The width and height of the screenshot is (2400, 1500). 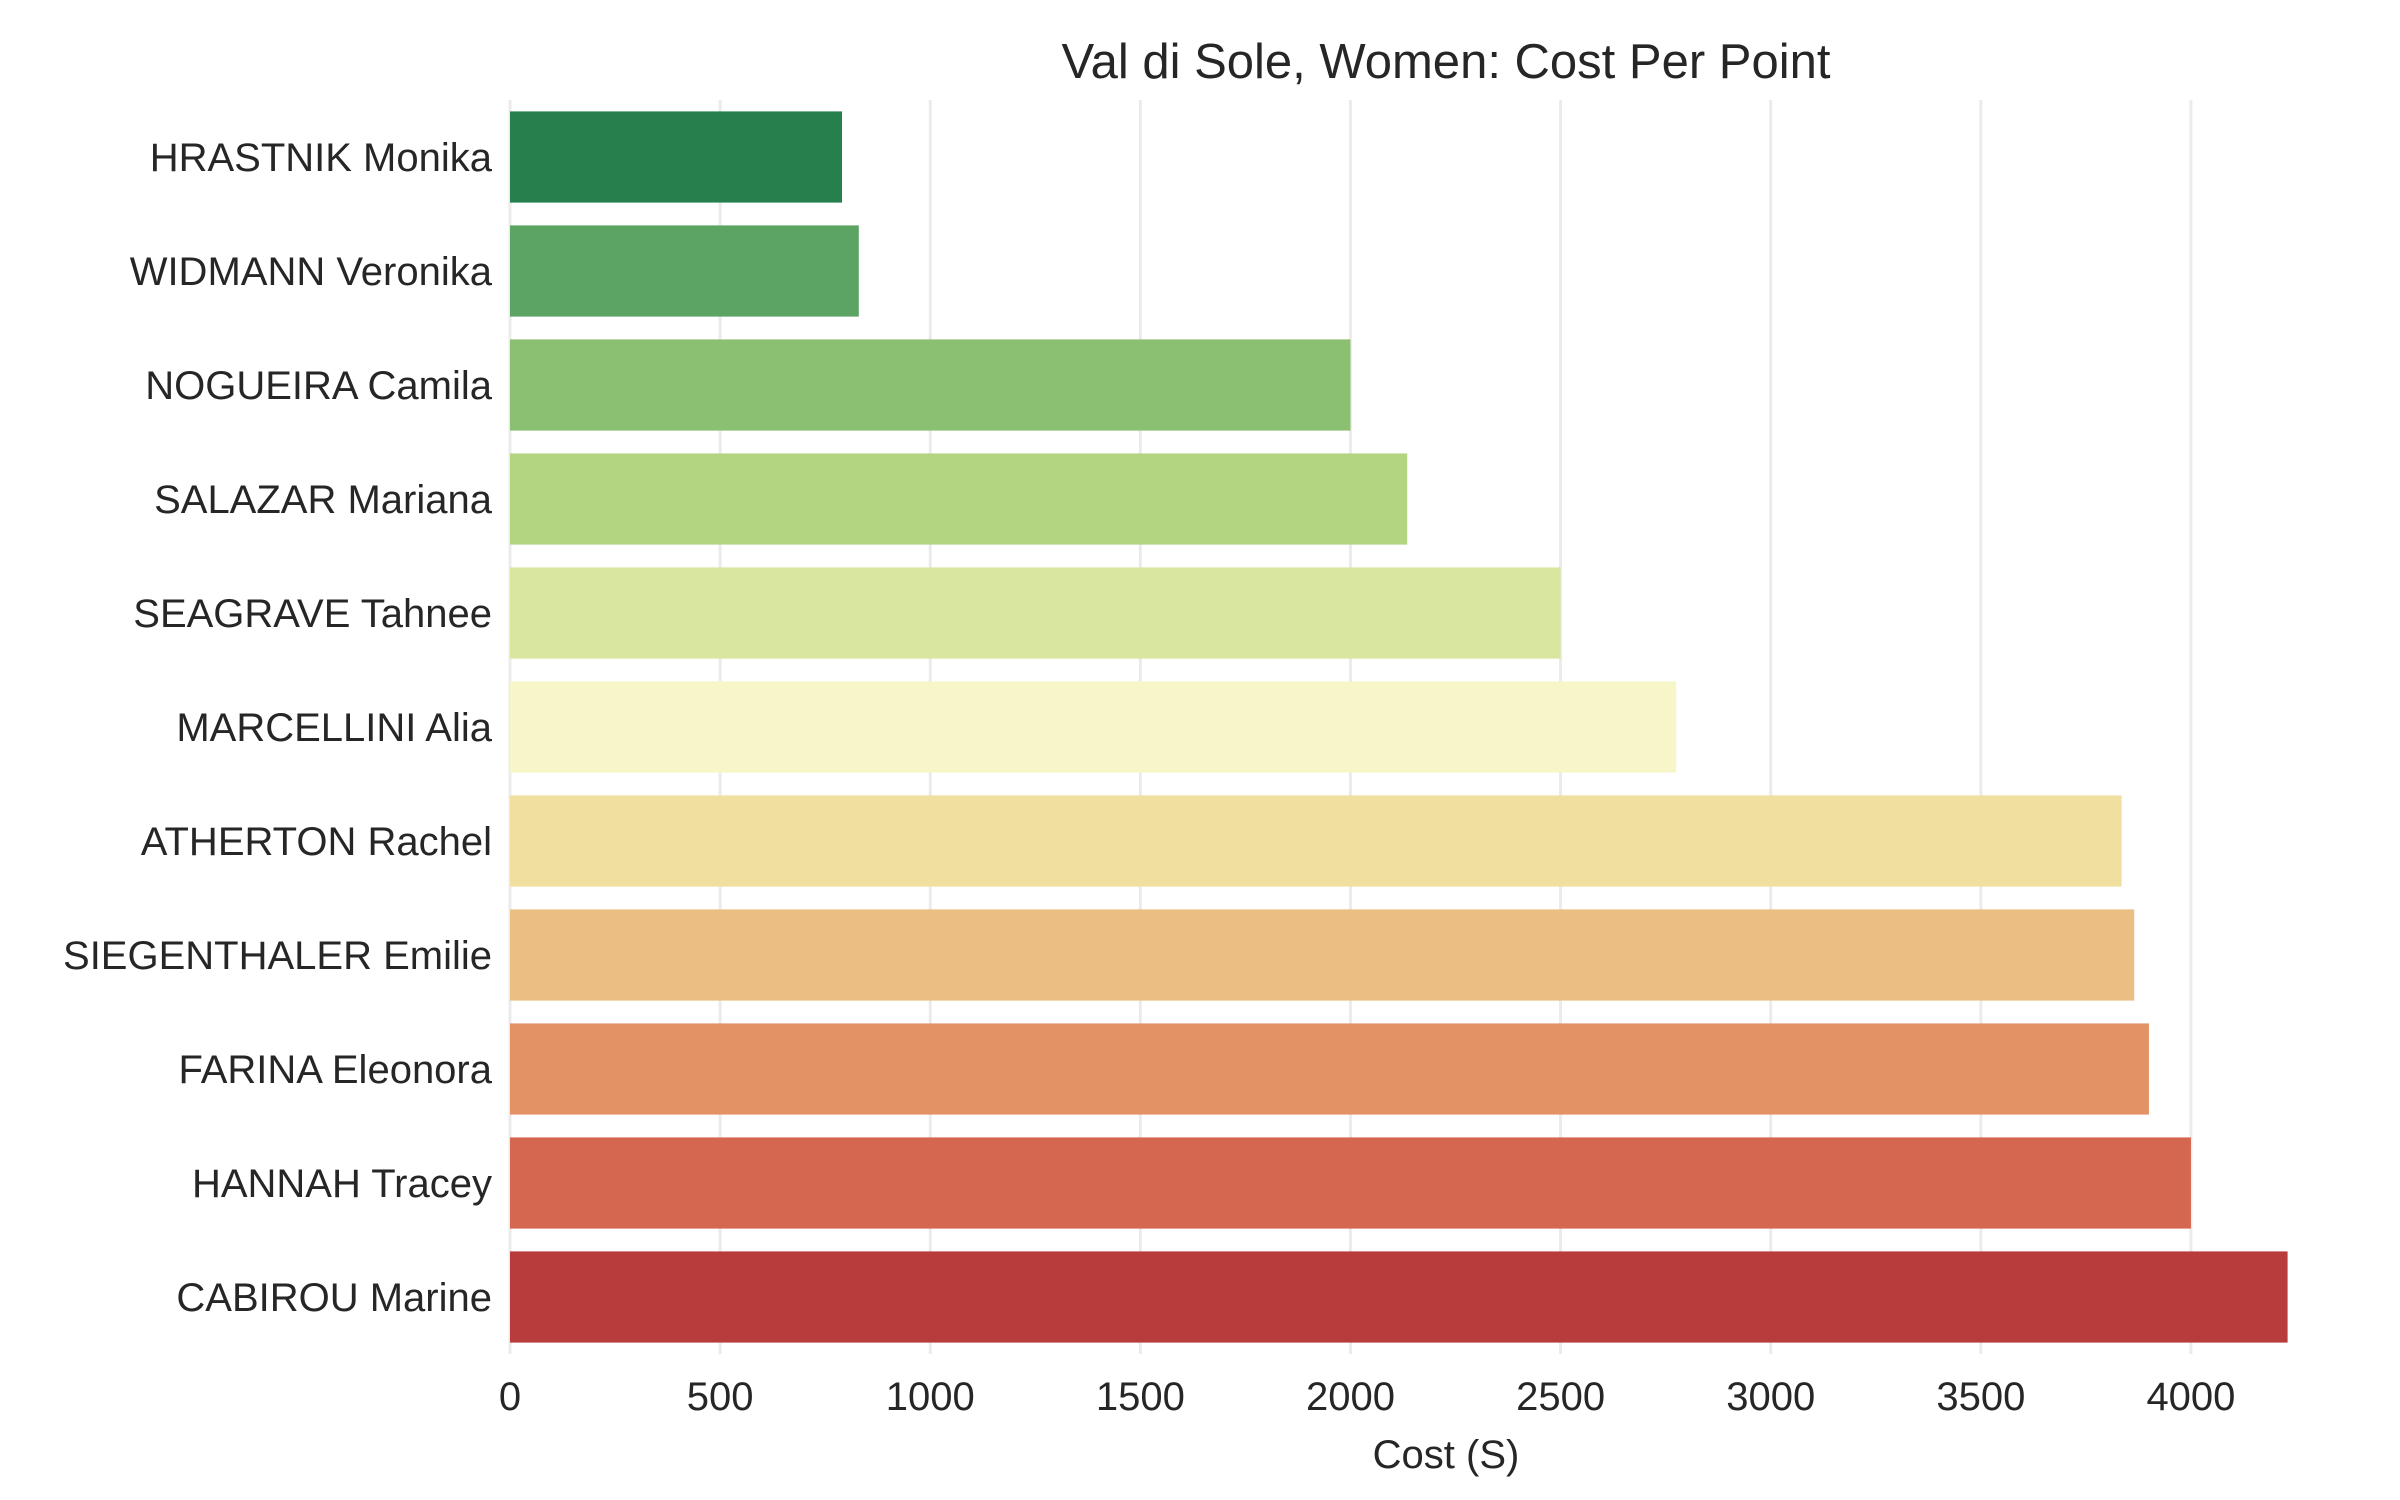 What do you see at coordinates (334, 728) in the screenshot?
I see `category-label: MARCELLINI Alia` at bounding box center [334, 728].